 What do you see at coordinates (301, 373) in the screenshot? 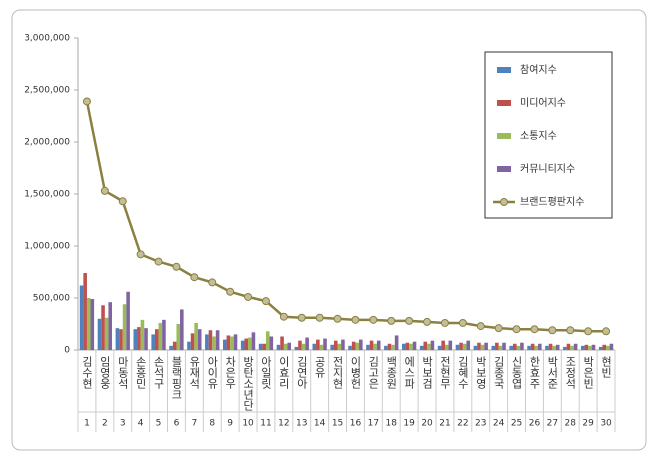
I see `category-label: 김연아` at bounding box center [301, 373].